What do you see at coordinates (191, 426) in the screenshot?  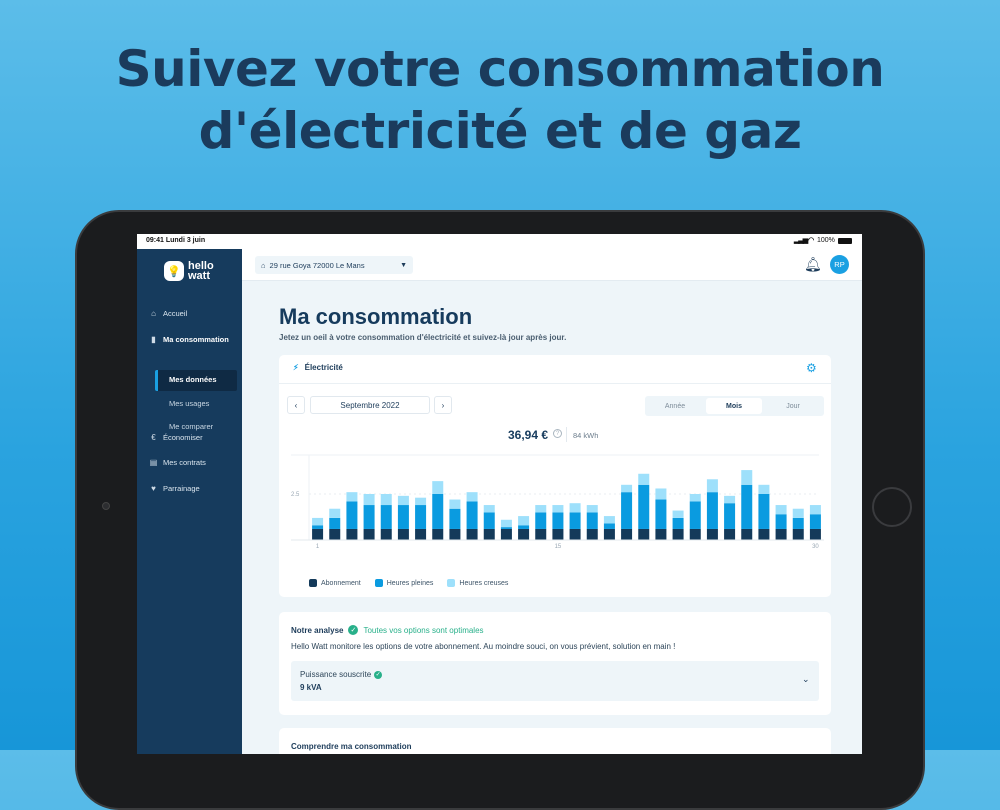 I see `sidebar-subitem-me-comparer: Me comparer` at bounding box center [191, 426].